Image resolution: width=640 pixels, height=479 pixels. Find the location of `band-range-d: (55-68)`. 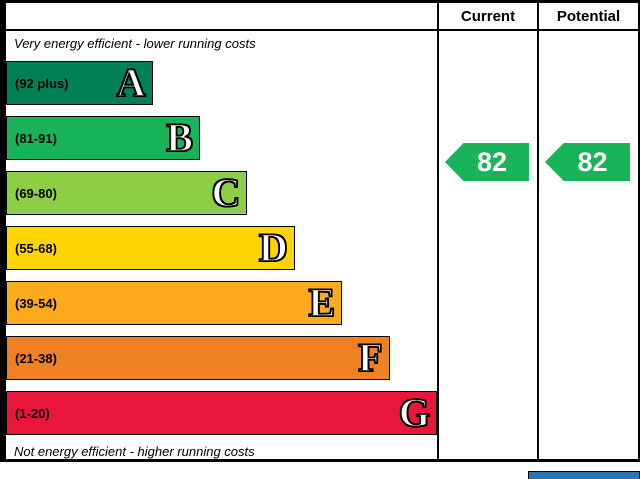

band-range-d: (55-68) is located at coordinates (36, 248).